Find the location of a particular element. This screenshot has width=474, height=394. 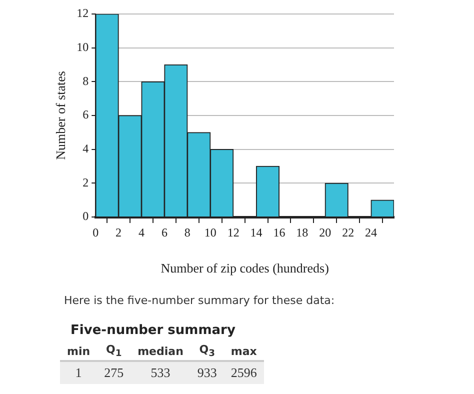

text: 533 is located at coordinates (160, 372).